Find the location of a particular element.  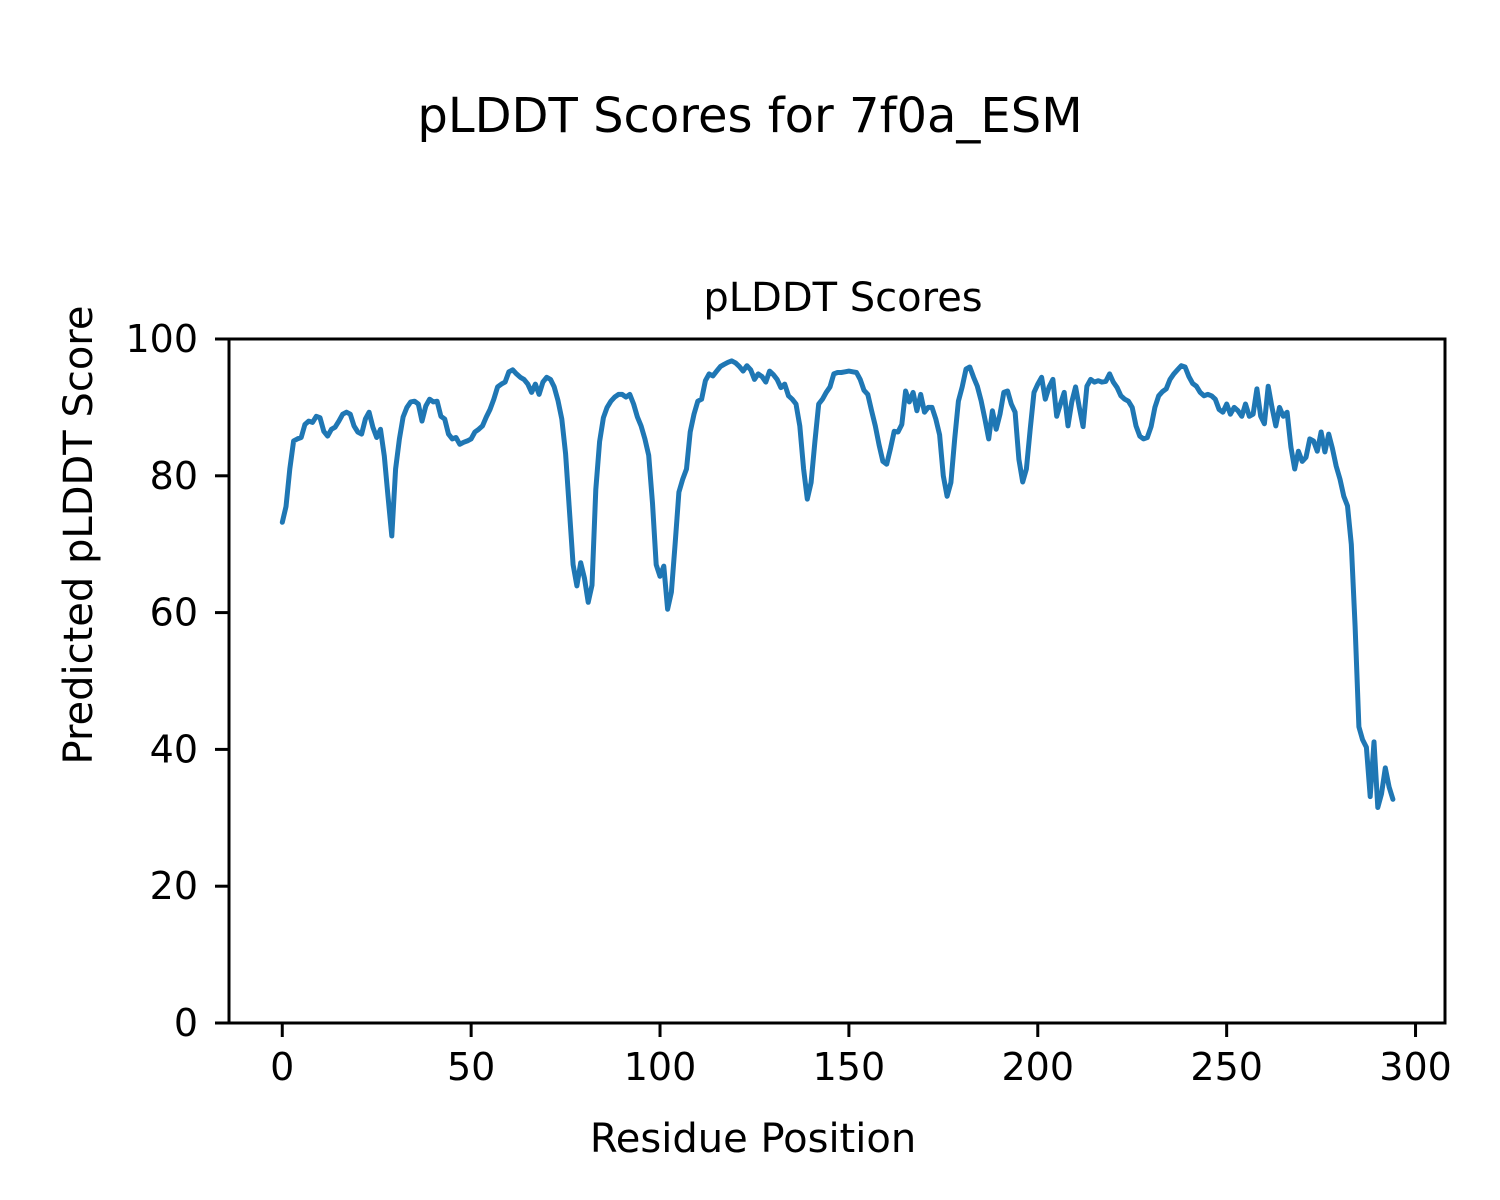

x-tick-label: 50 is located at coordinates (471, 1067).